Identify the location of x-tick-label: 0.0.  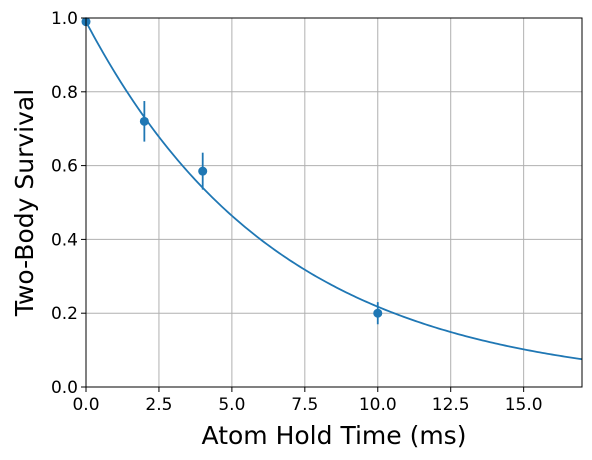
(85, 405).